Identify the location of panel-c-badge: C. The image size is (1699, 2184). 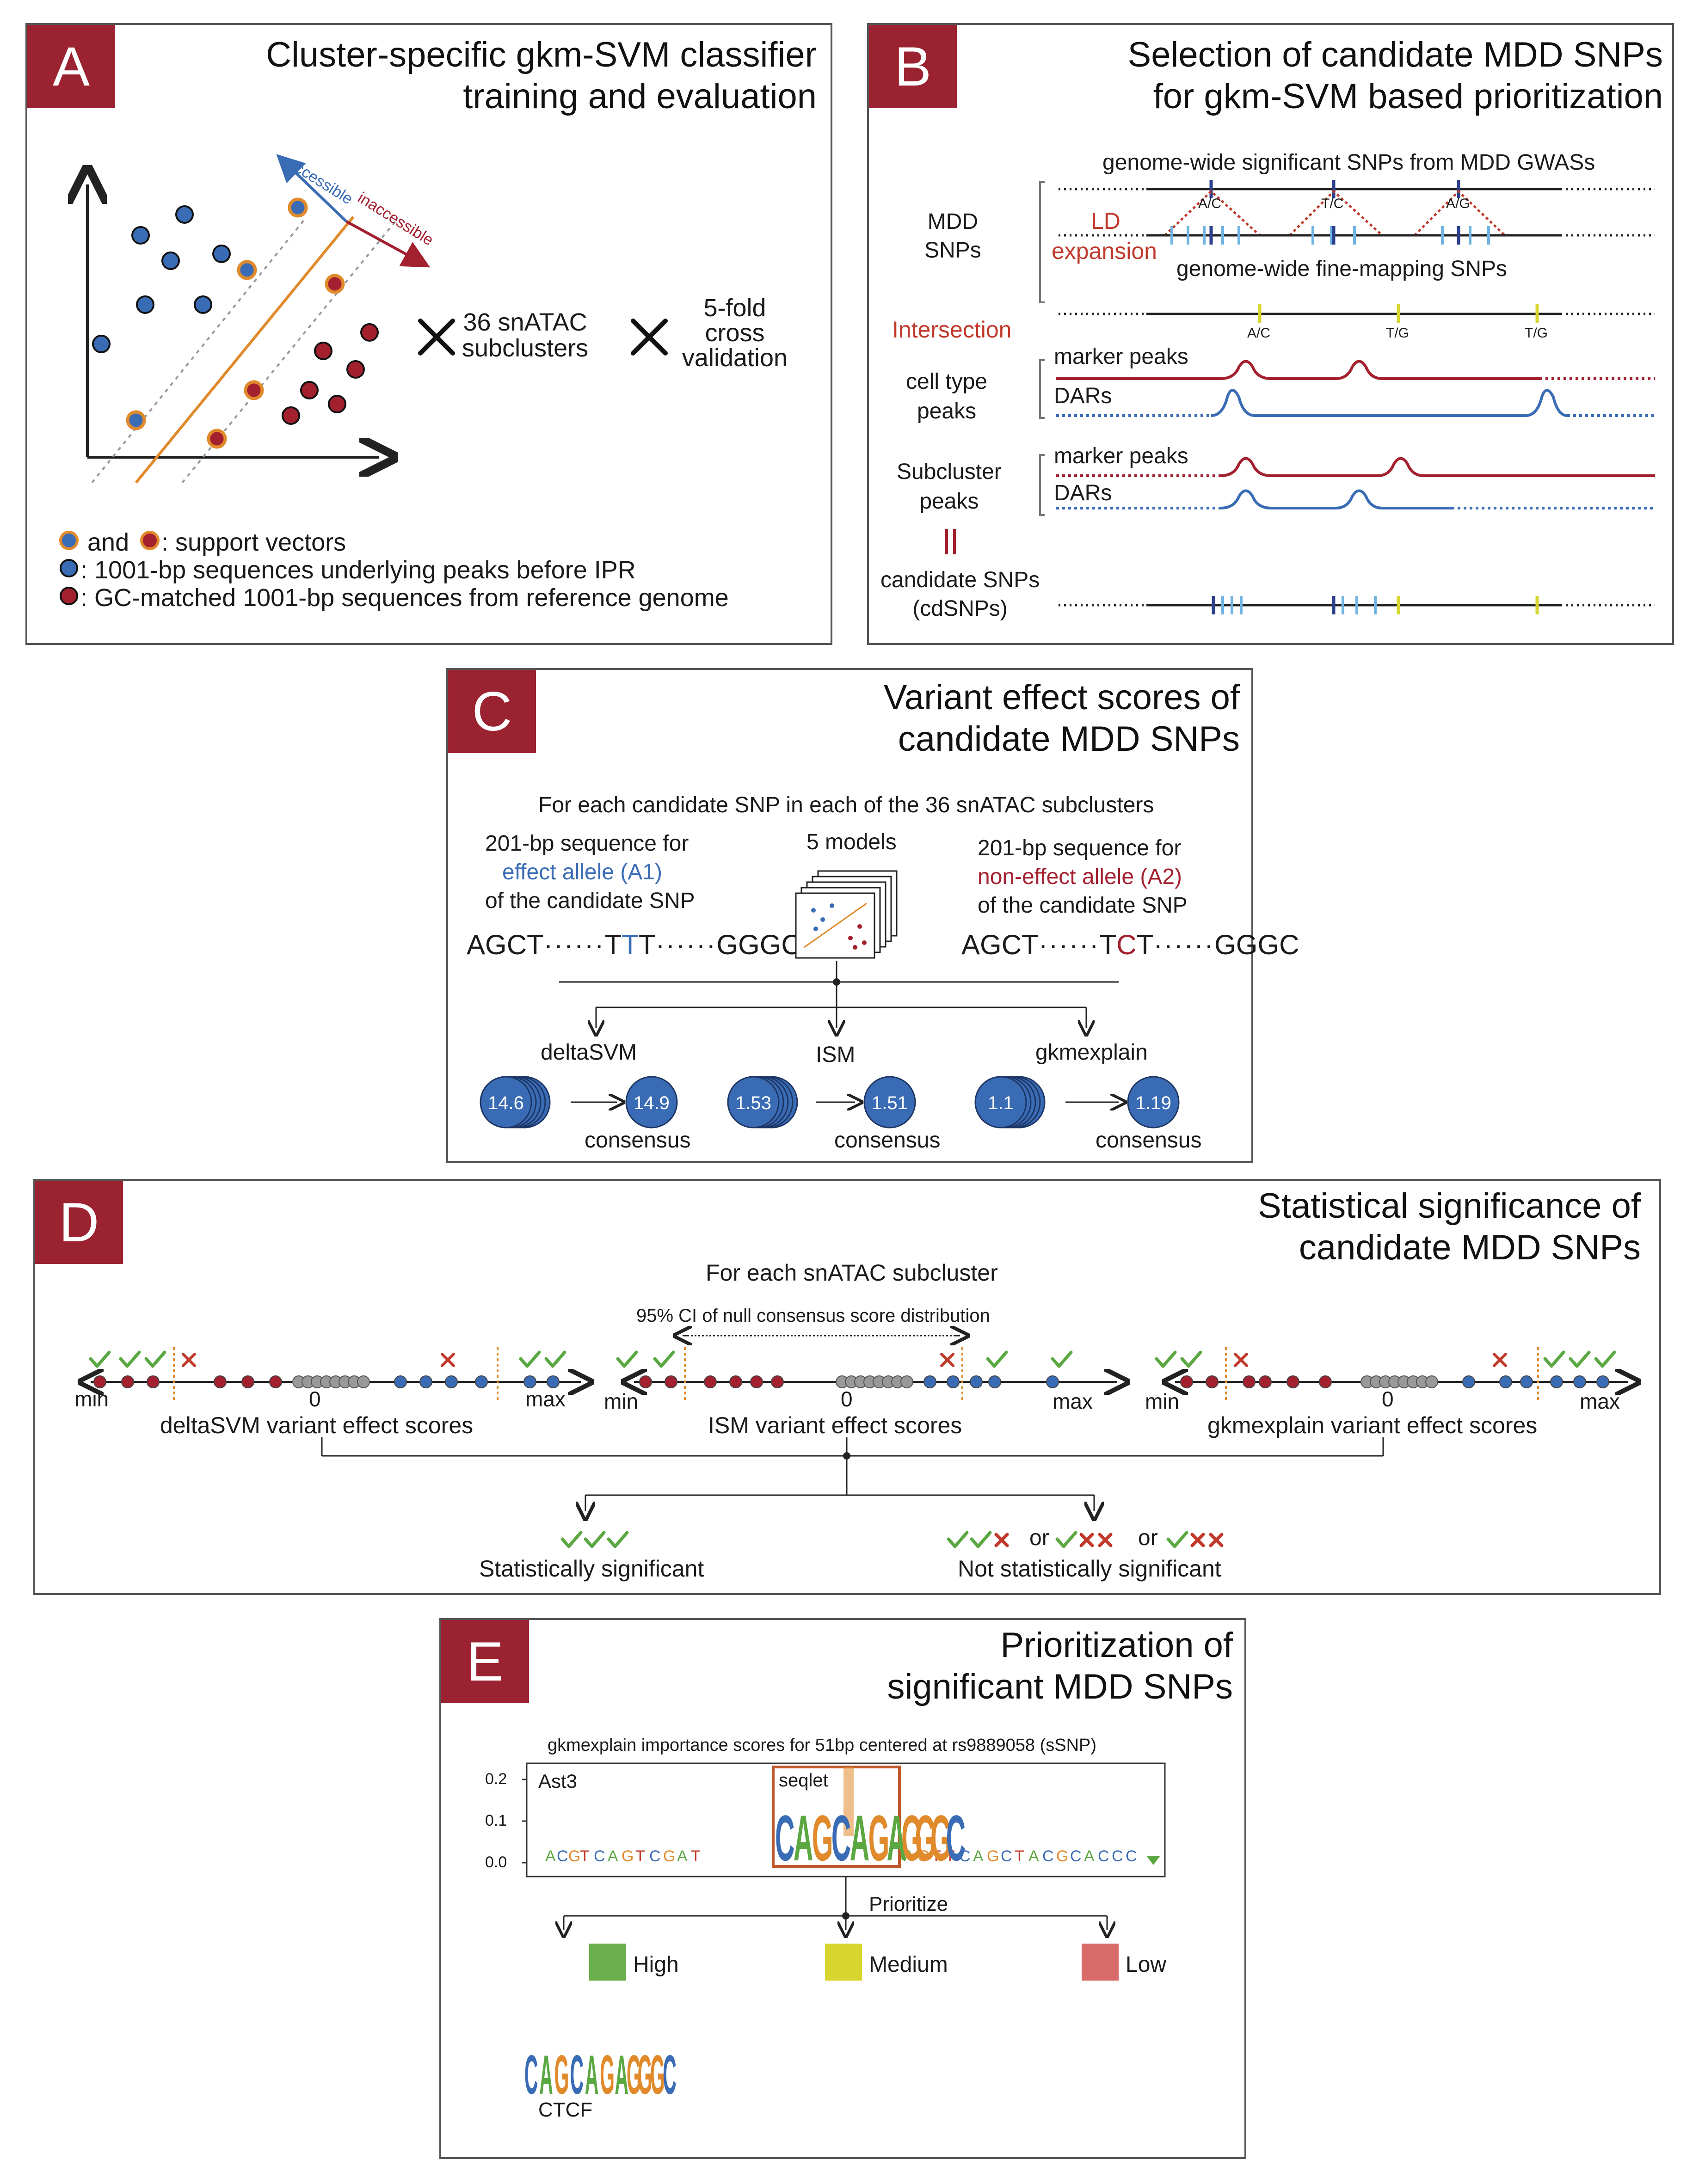
(492, 711).